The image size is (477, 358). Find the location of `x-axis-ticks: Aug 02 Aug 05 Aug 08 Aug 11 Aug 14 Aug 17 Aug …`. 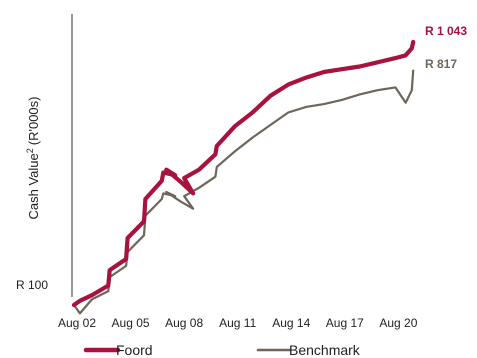

x-axis-ticks: Aug 02 Aug 05 Aug 08 Aug 11 Aug 14 Aug 17 Aug … is located at coordinates (238, 323).